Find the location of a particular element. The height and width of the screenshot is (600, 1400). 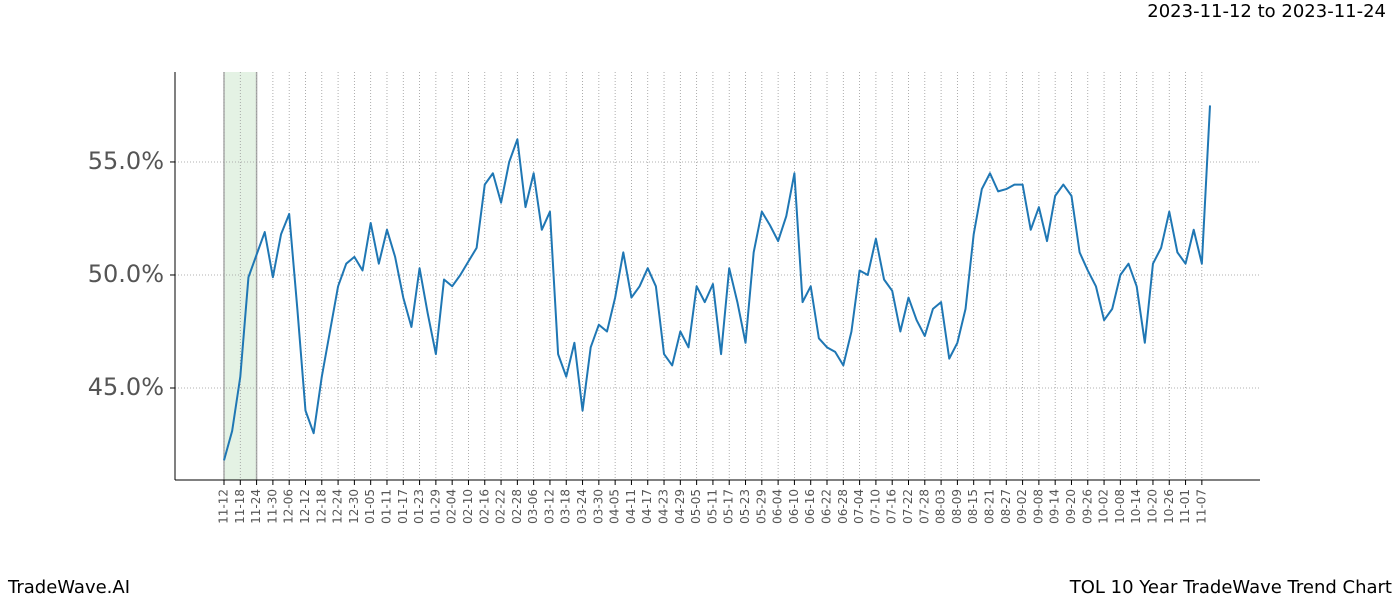

x-tick-label: 03-24 is located at coordinates (582, 506).